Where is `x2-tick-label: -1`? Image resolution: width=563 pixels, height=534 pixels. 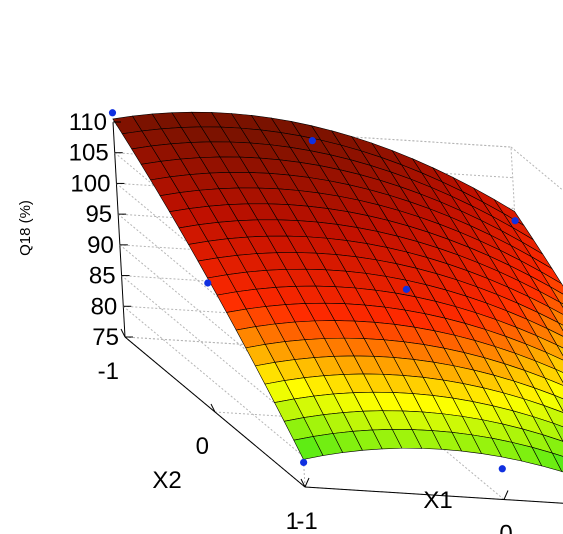
x2-tick-label: -1 is located at coordinates (108, 371).